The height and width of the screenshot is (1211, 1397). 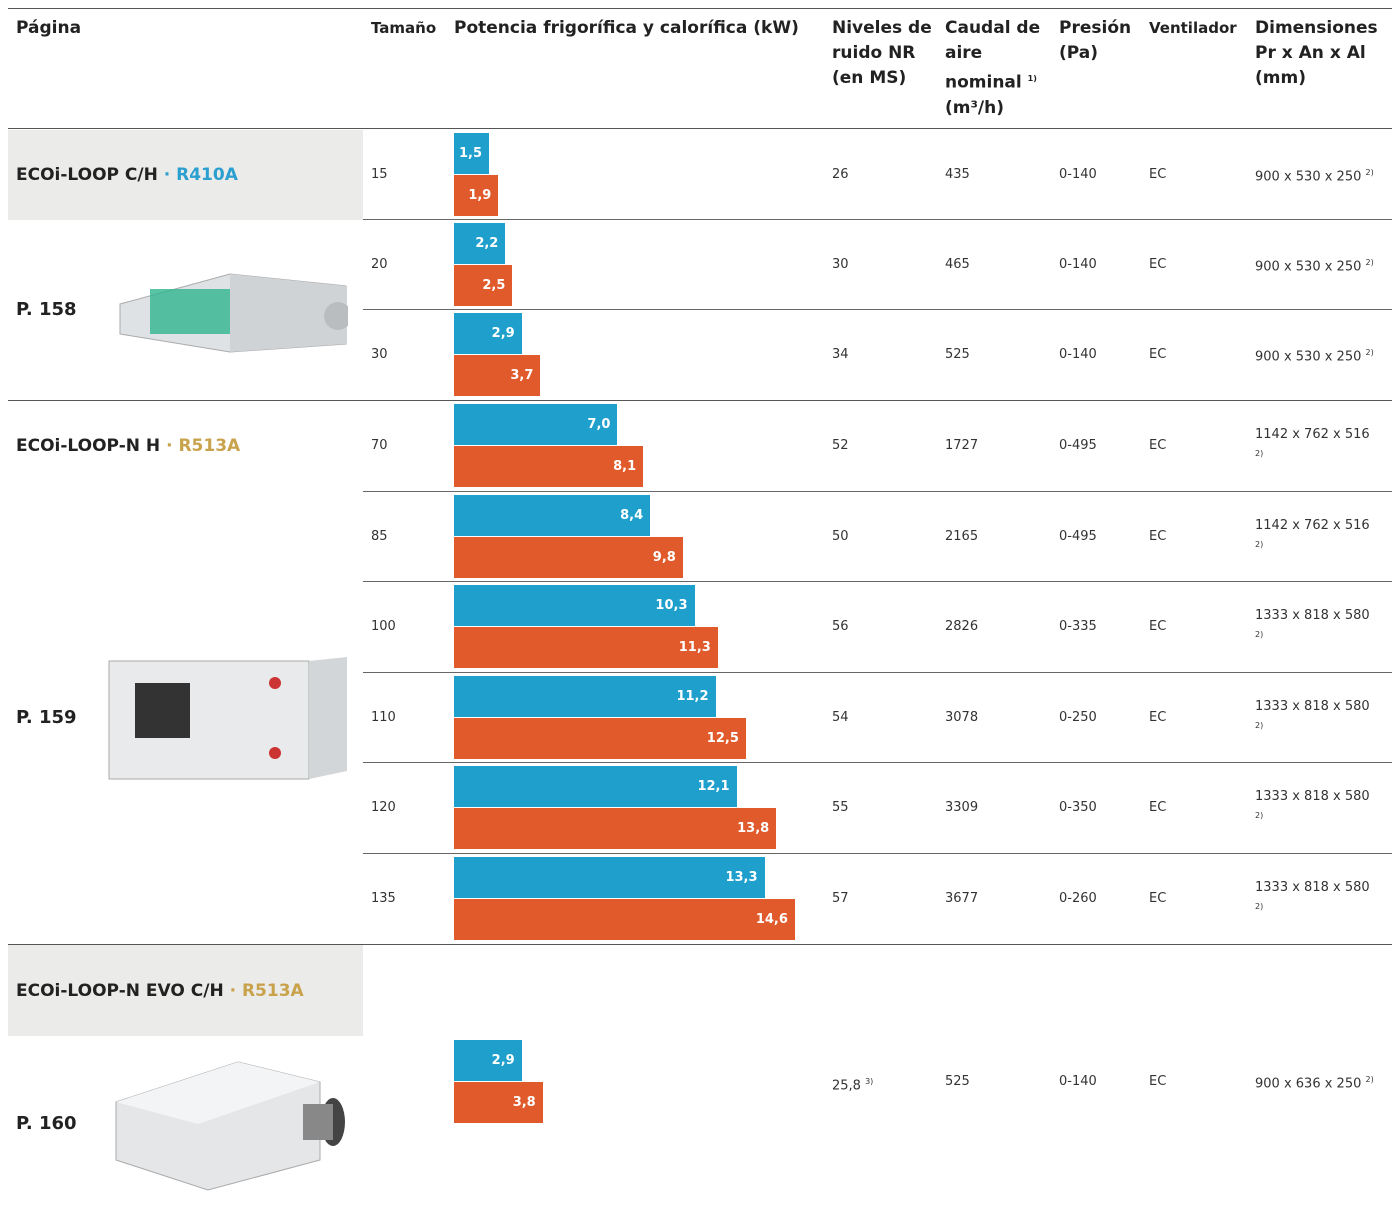 I want to click on noise: 55, so click(x=840, y=808).